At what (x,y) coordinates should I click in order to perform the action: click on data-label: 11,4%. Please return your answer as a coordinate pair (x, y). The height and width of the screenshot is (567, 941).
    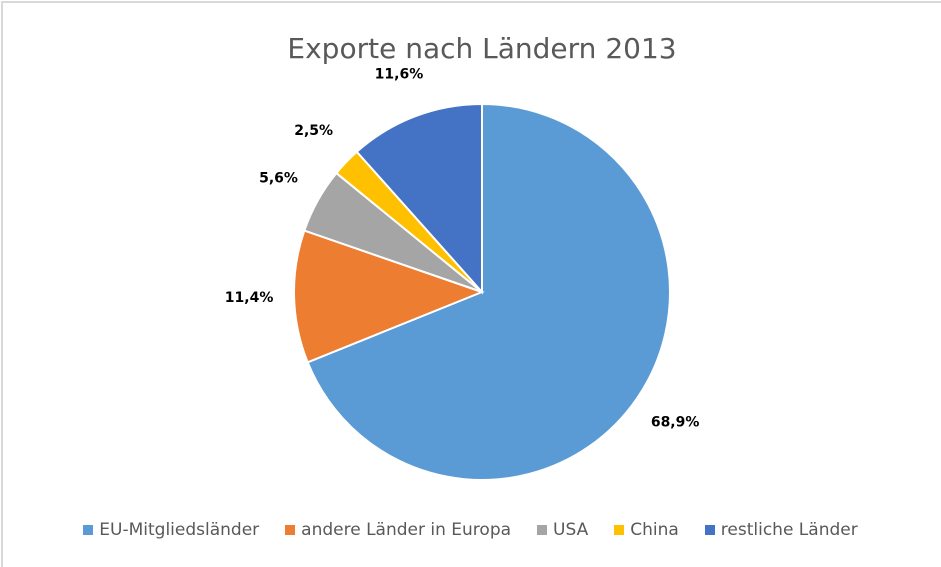
    Looking at the image, I should click on (249, 298).